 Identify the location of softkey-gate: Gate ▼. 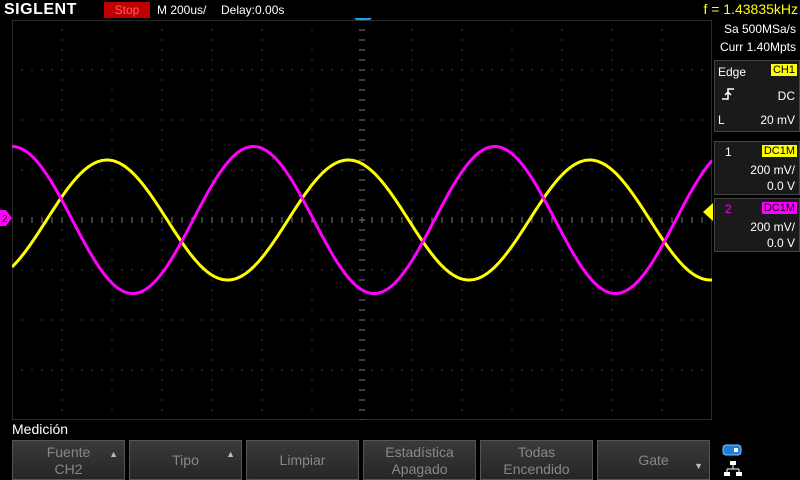
(653, 460).